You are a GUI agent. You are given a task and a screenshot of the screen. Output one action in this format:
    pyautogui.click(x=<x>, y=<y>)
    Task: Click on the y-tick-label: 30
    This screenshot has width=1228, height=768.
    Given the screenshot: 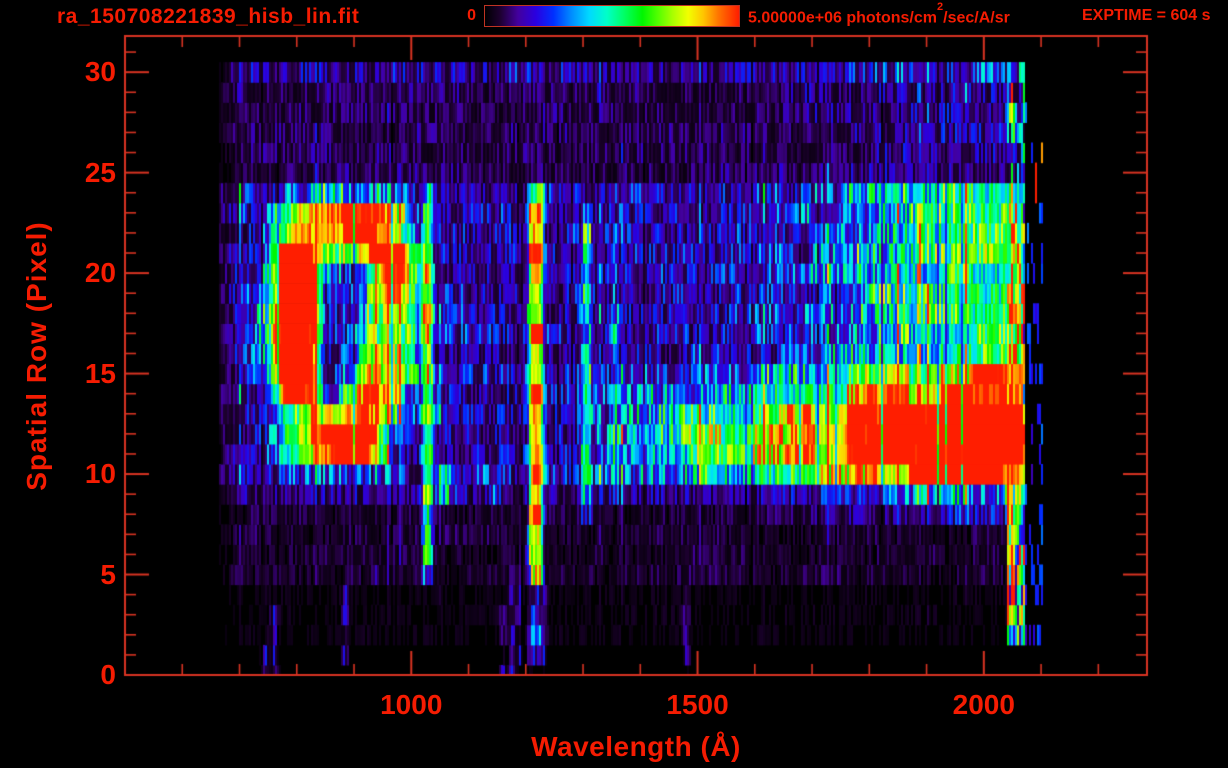 What is the action you would take?
    pyautogui.click(x=100, y=72)
    